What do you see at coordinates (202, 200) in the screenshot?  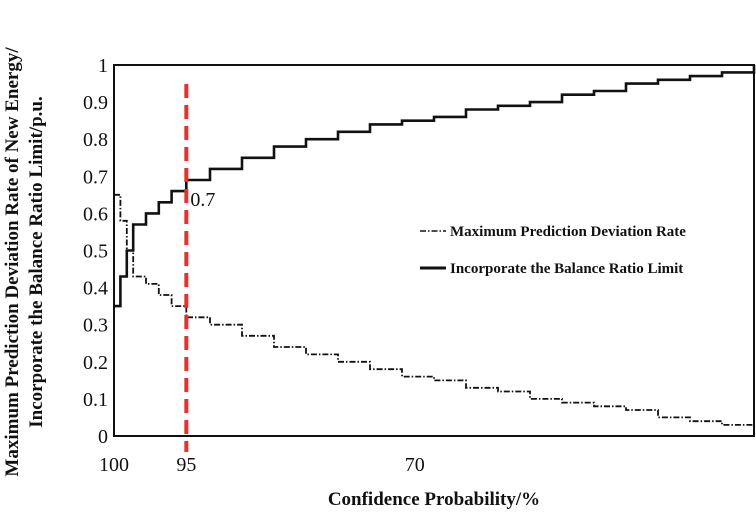 I see `annotation-label: 0.7` at bounding box center [202, 200].